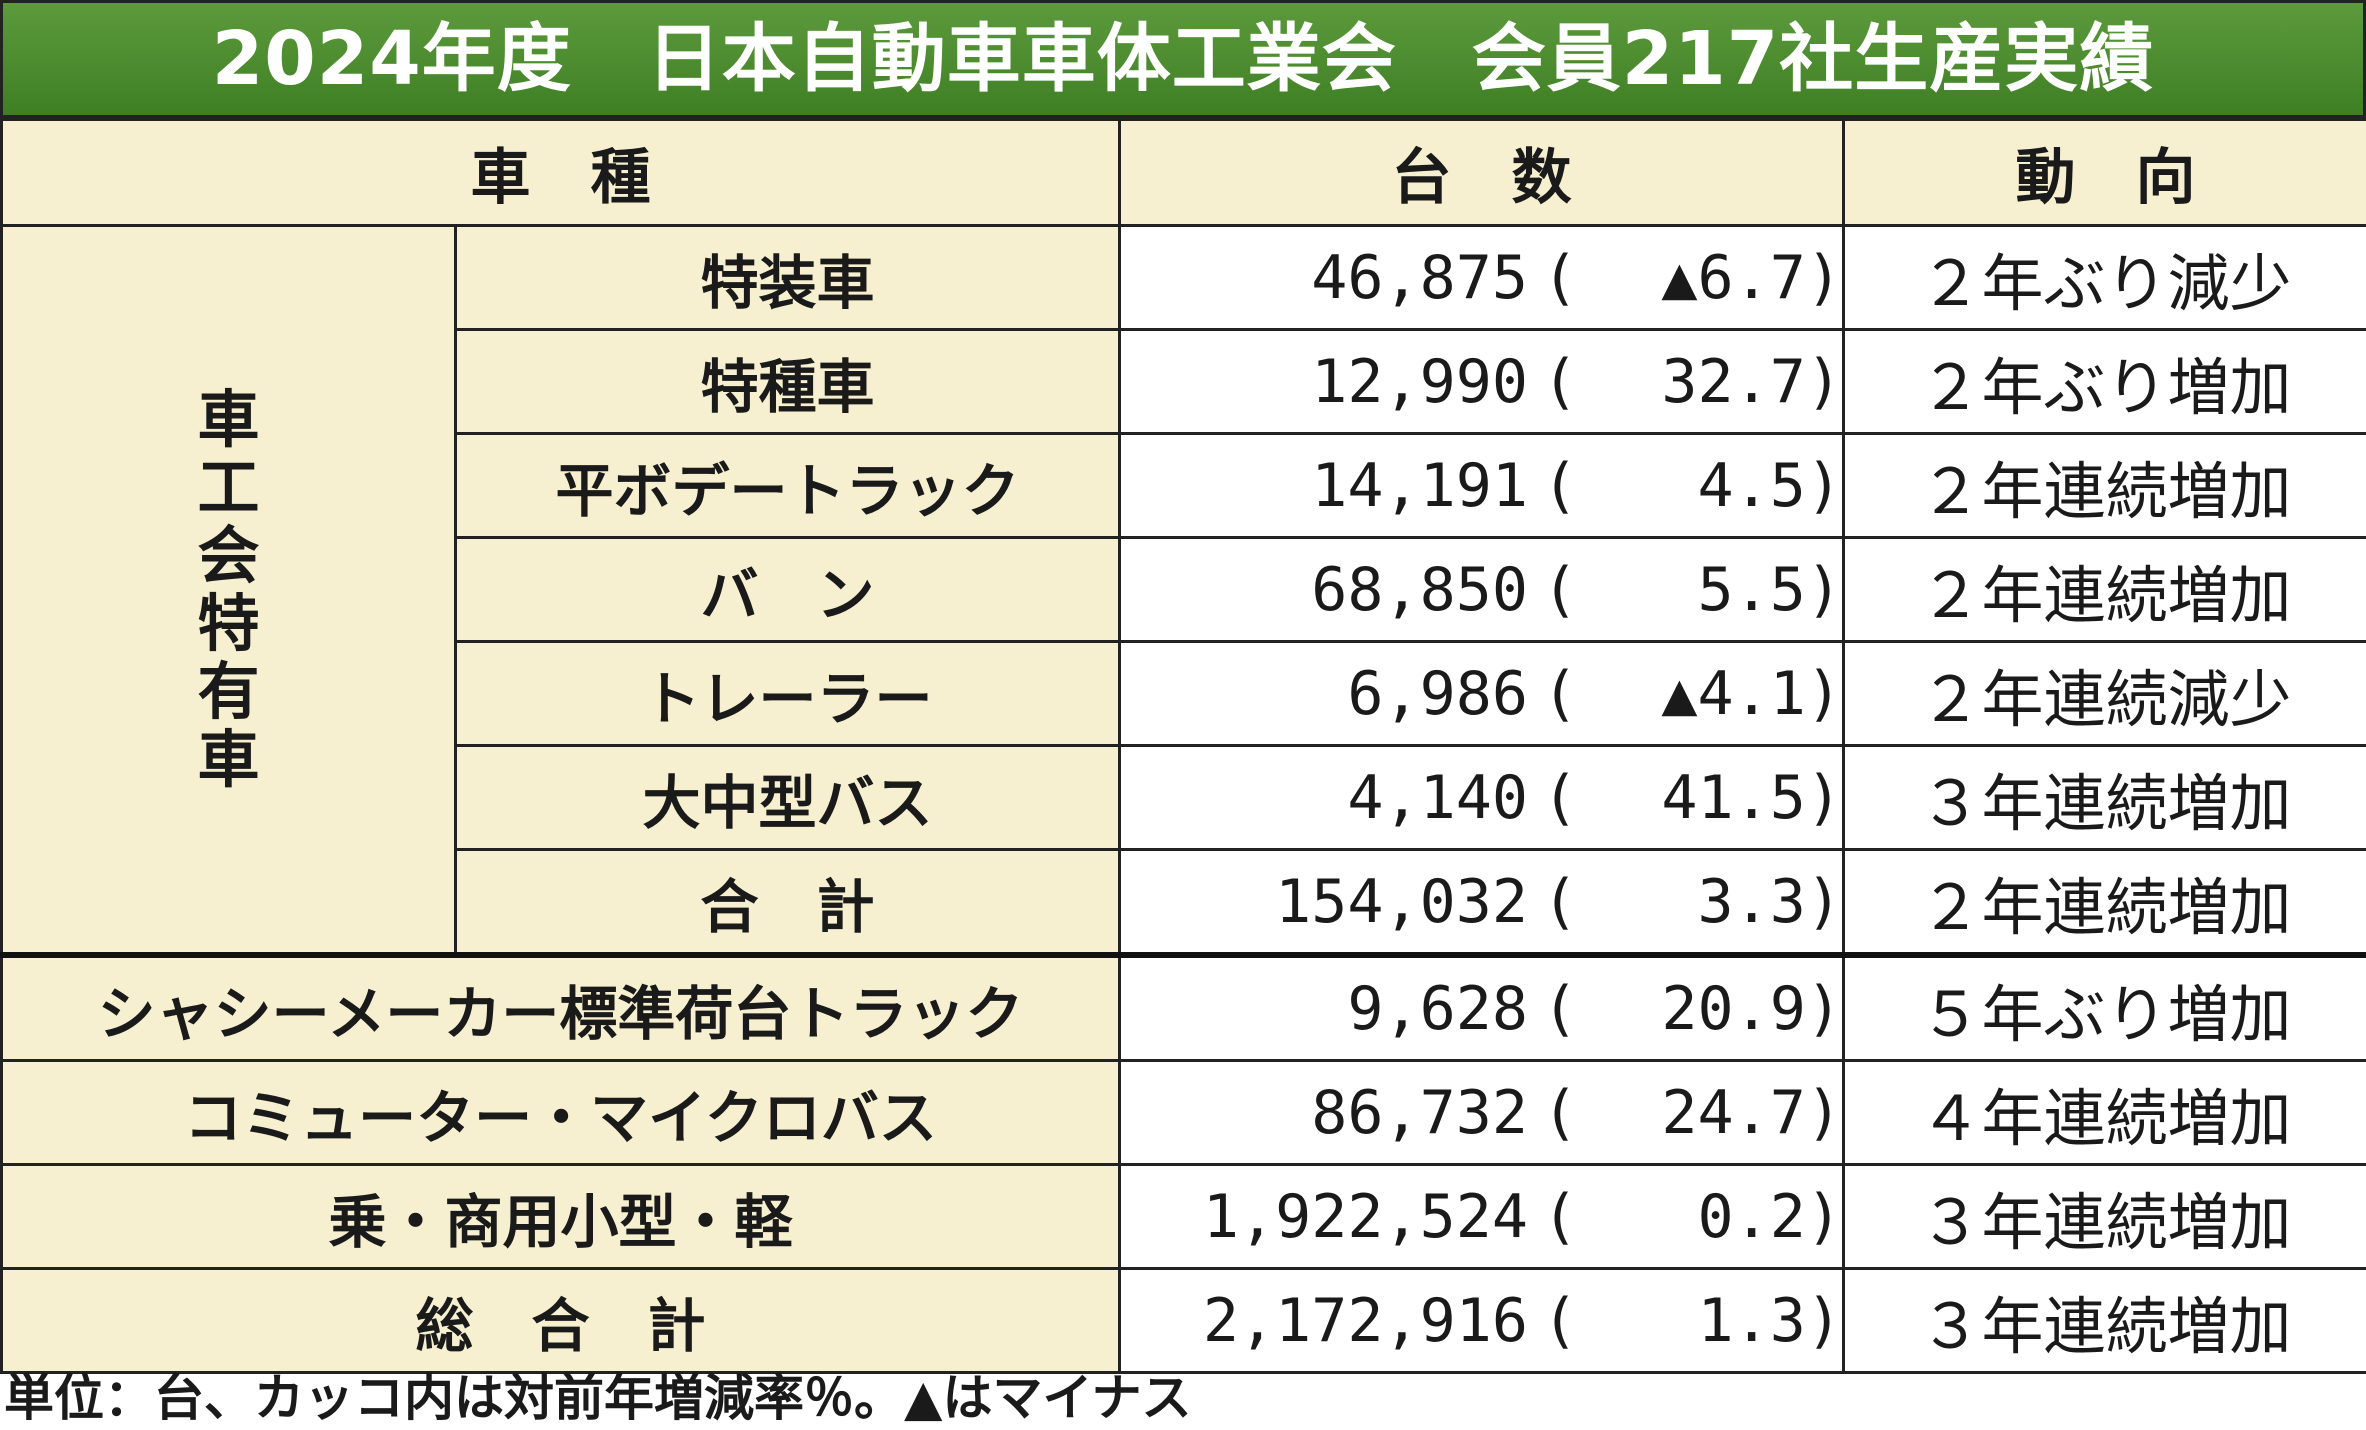 Image resolution: width=2366 pixels, height=1430 pixels. What do you see at coordinates (2105, 278) in the screenshot?
I see `trend-cell: ２年ぶり減少` at bounding box center [2105, 278].